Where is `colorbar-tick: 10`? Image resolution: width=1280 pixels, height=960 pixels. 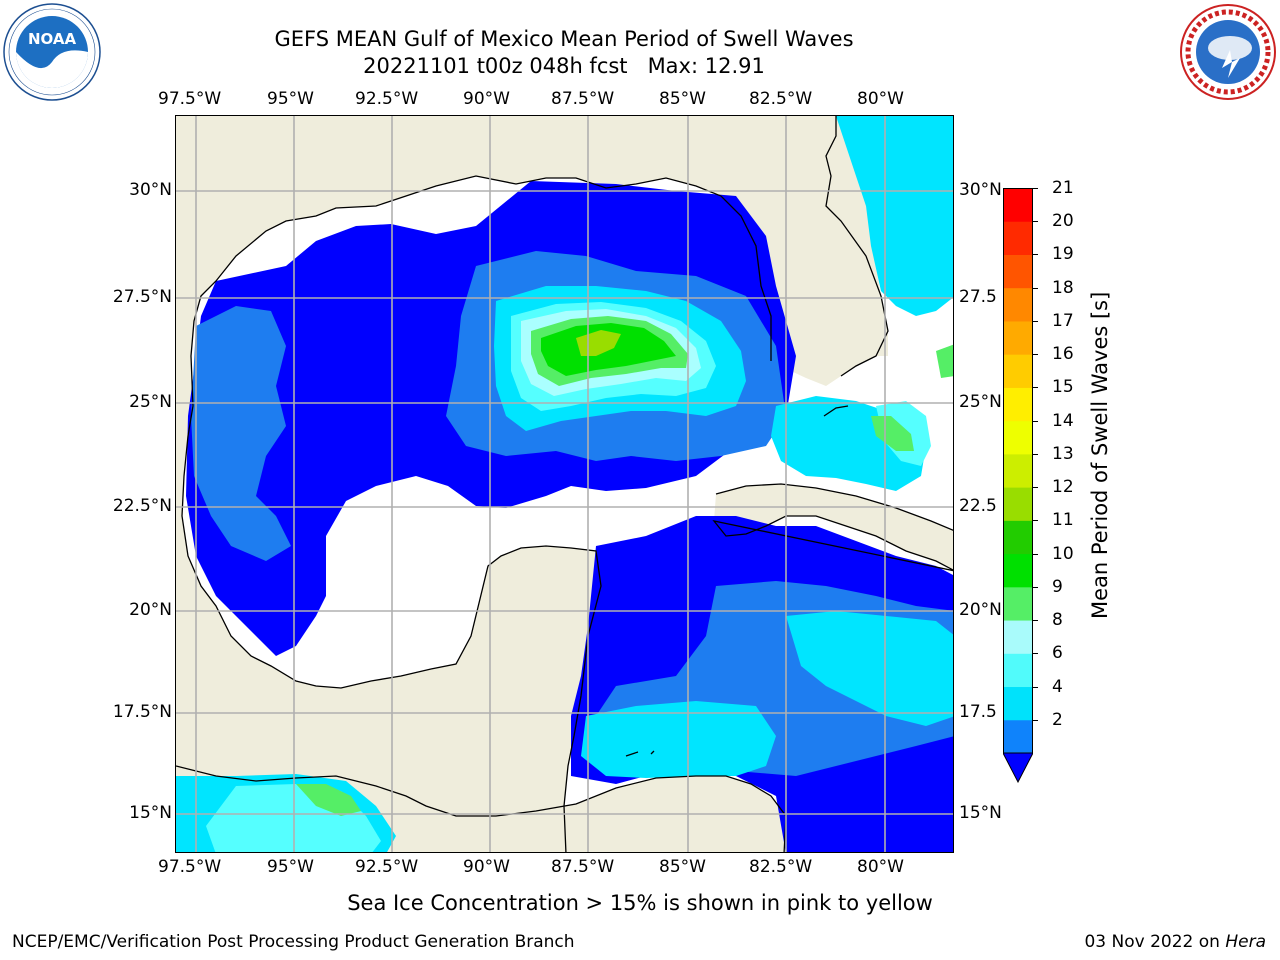
colorbar-tick: 10 is located at coordinates (1063, 553).